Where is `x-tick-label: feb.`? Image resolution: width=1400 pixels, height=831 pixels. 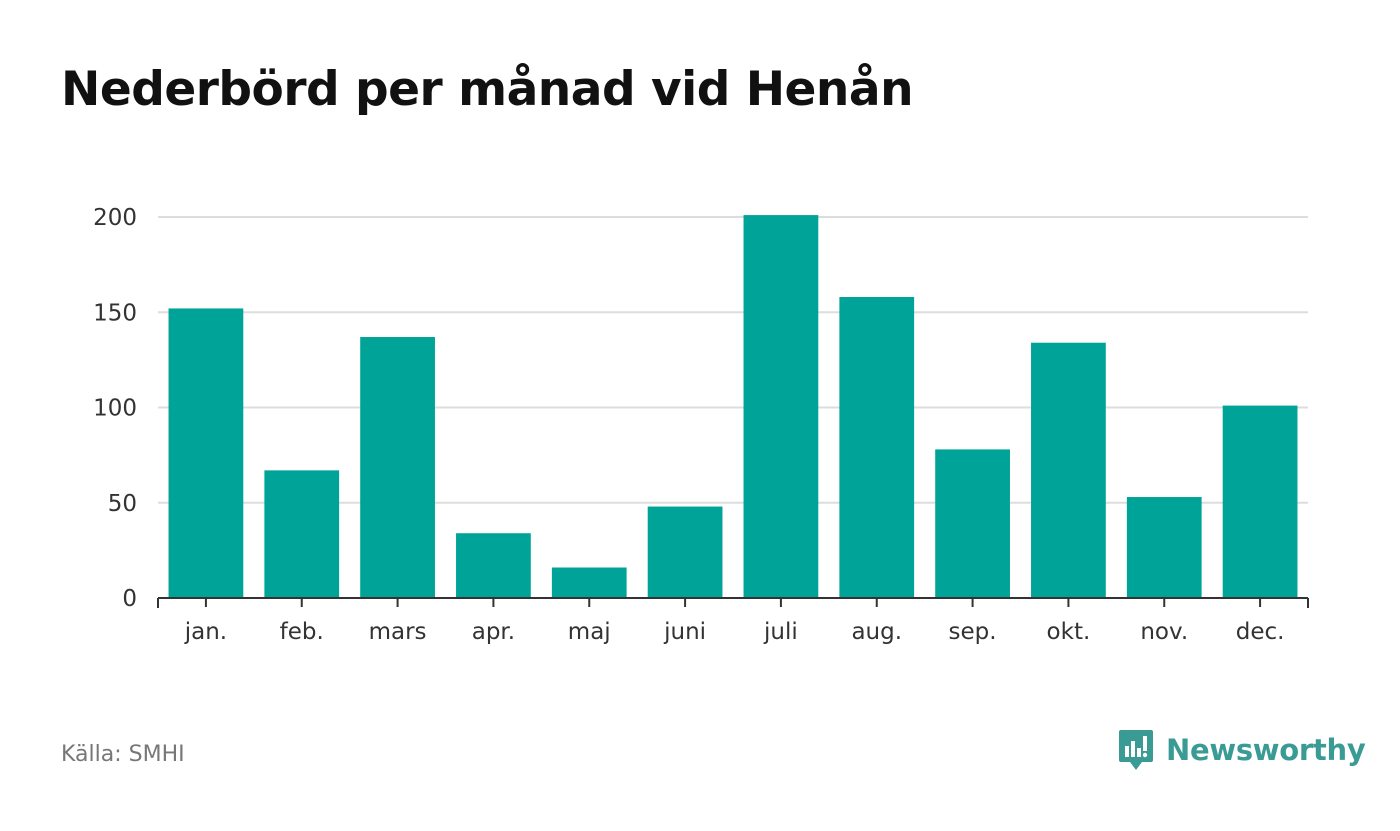 x-tick-label: feb. is located at coordinates (302, 632).